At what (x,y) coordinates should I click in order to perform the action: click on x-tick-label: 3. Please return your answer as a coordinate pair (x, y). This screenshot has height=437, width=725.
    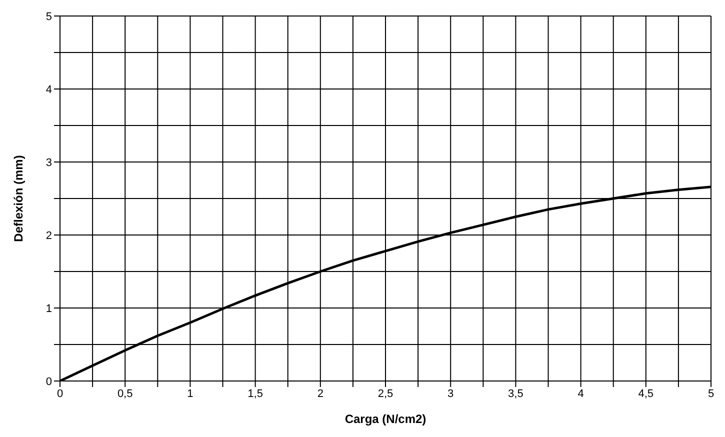
    Looking at the image, I should click on (451, 394).